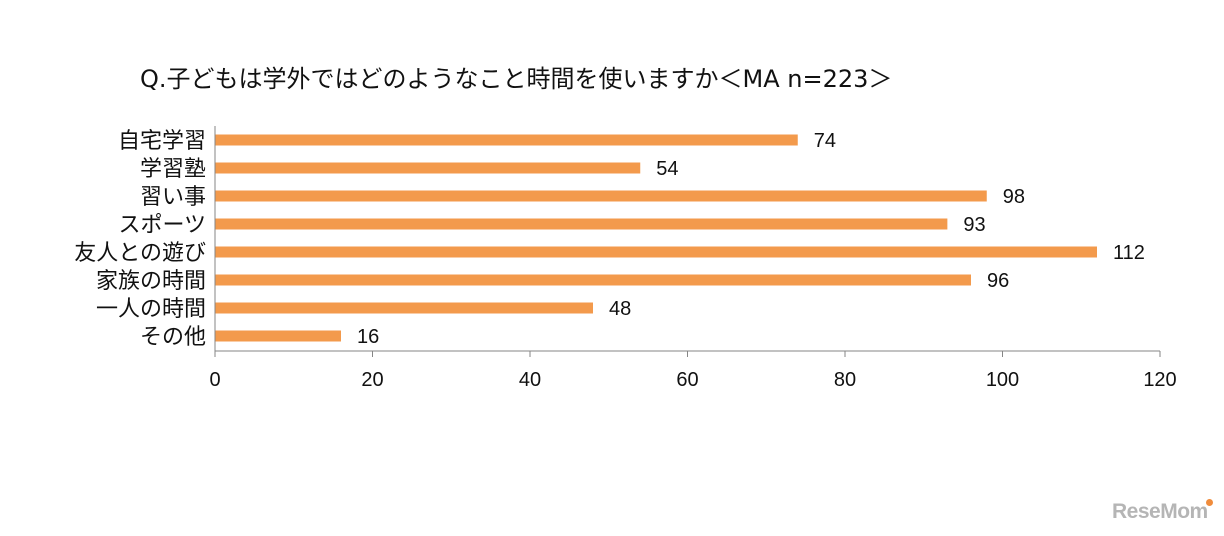 Image resolution: width=1224 pixels, height=536 pixels. Describe the element at coordinates (173, 169) in the screenshot. I see `category-label: 学習塾` at that location.